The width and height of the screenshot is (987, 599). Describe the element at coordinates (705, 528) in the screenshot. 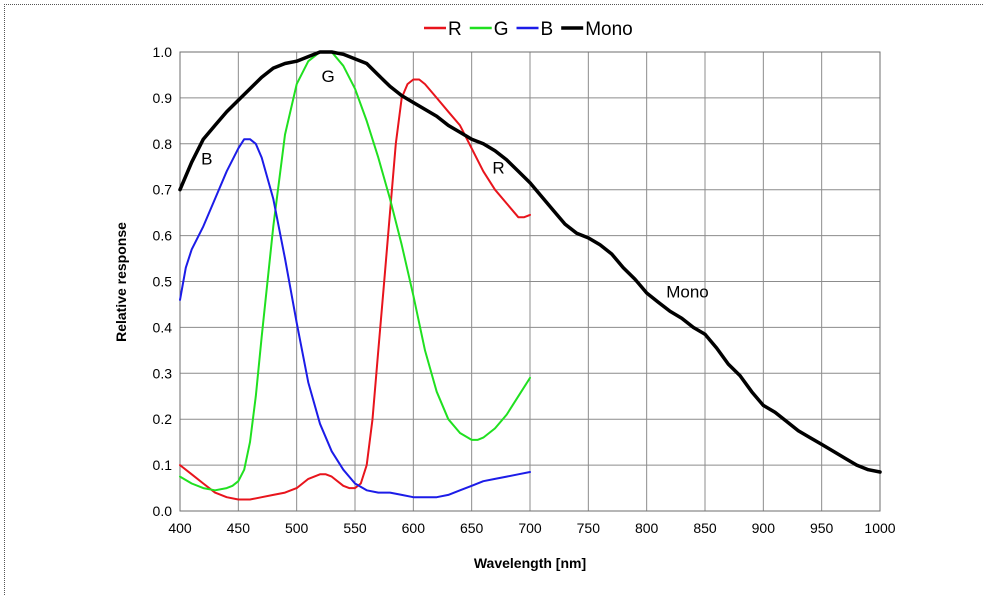

I see `x-tick-label-850: 850` at that location.